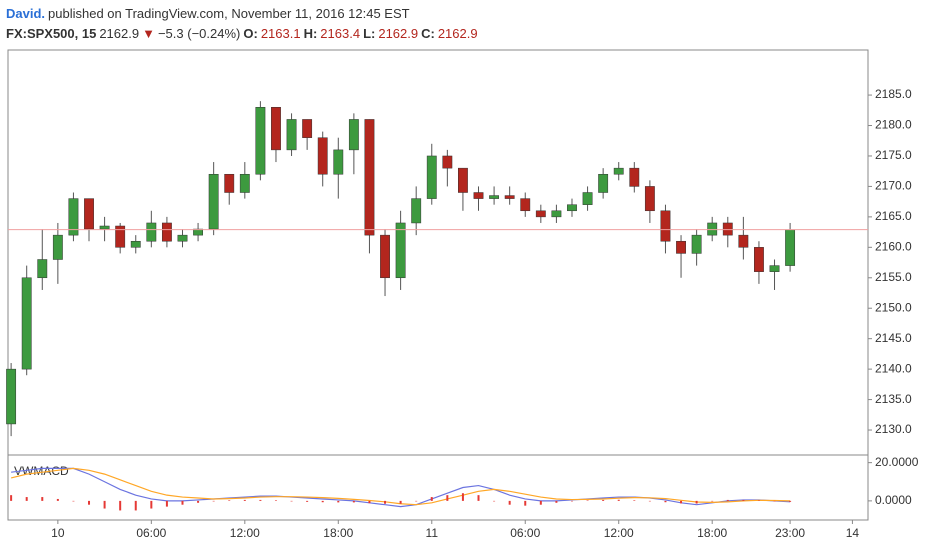 The width and height of the screenshot is (932, 550). Describe the element at coordinates (893, 307) in the screenshot. I see `y-tick-label: 2150.0` at that location.